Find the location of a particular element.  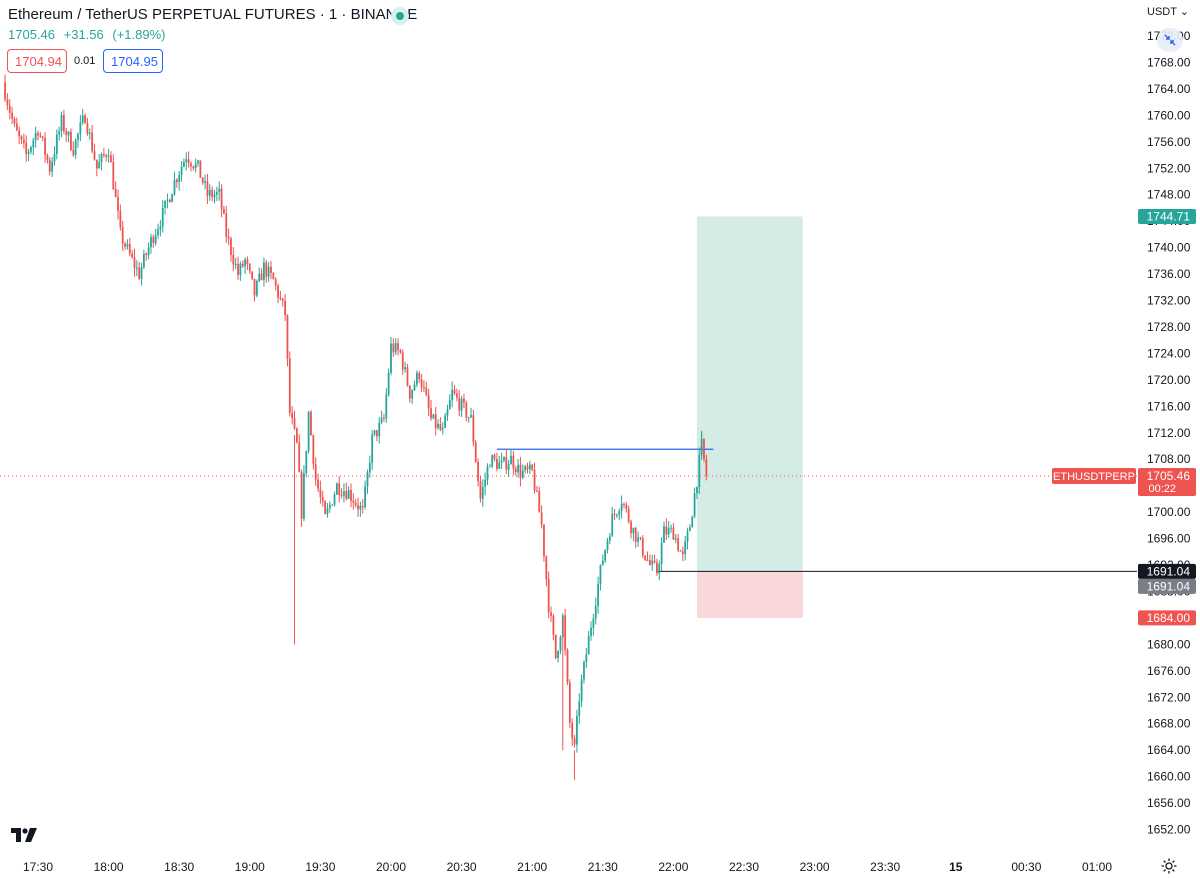

sell-price-button: 1704.94 is located at coordinates (37, 61).